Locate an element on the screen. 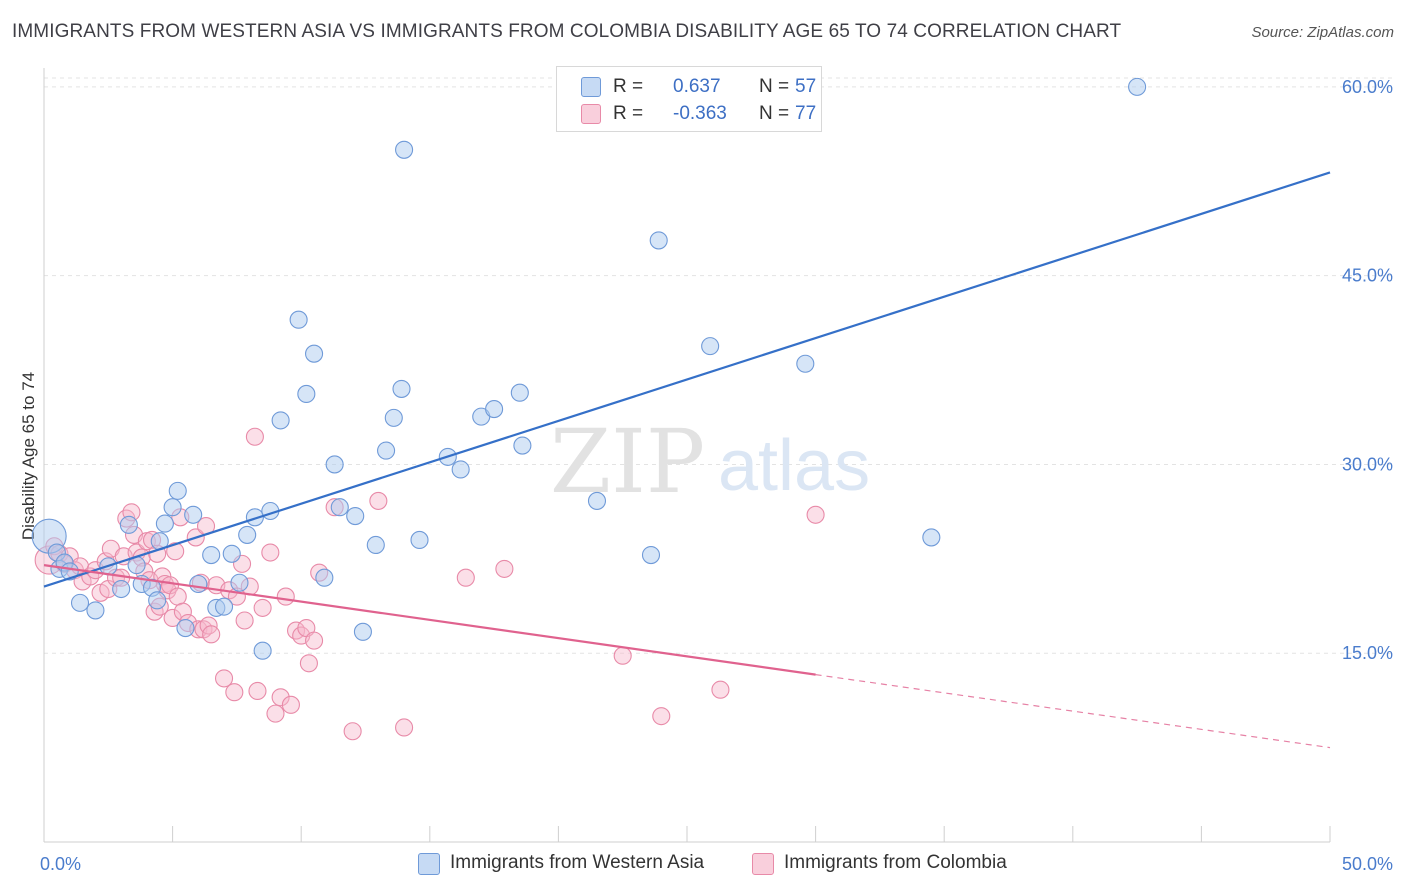 This screenshot has width=1406, height=892. y-tick-labels: 15.0% 30.0% 45.0% 60.0% is located at coordinates (1367, 370).